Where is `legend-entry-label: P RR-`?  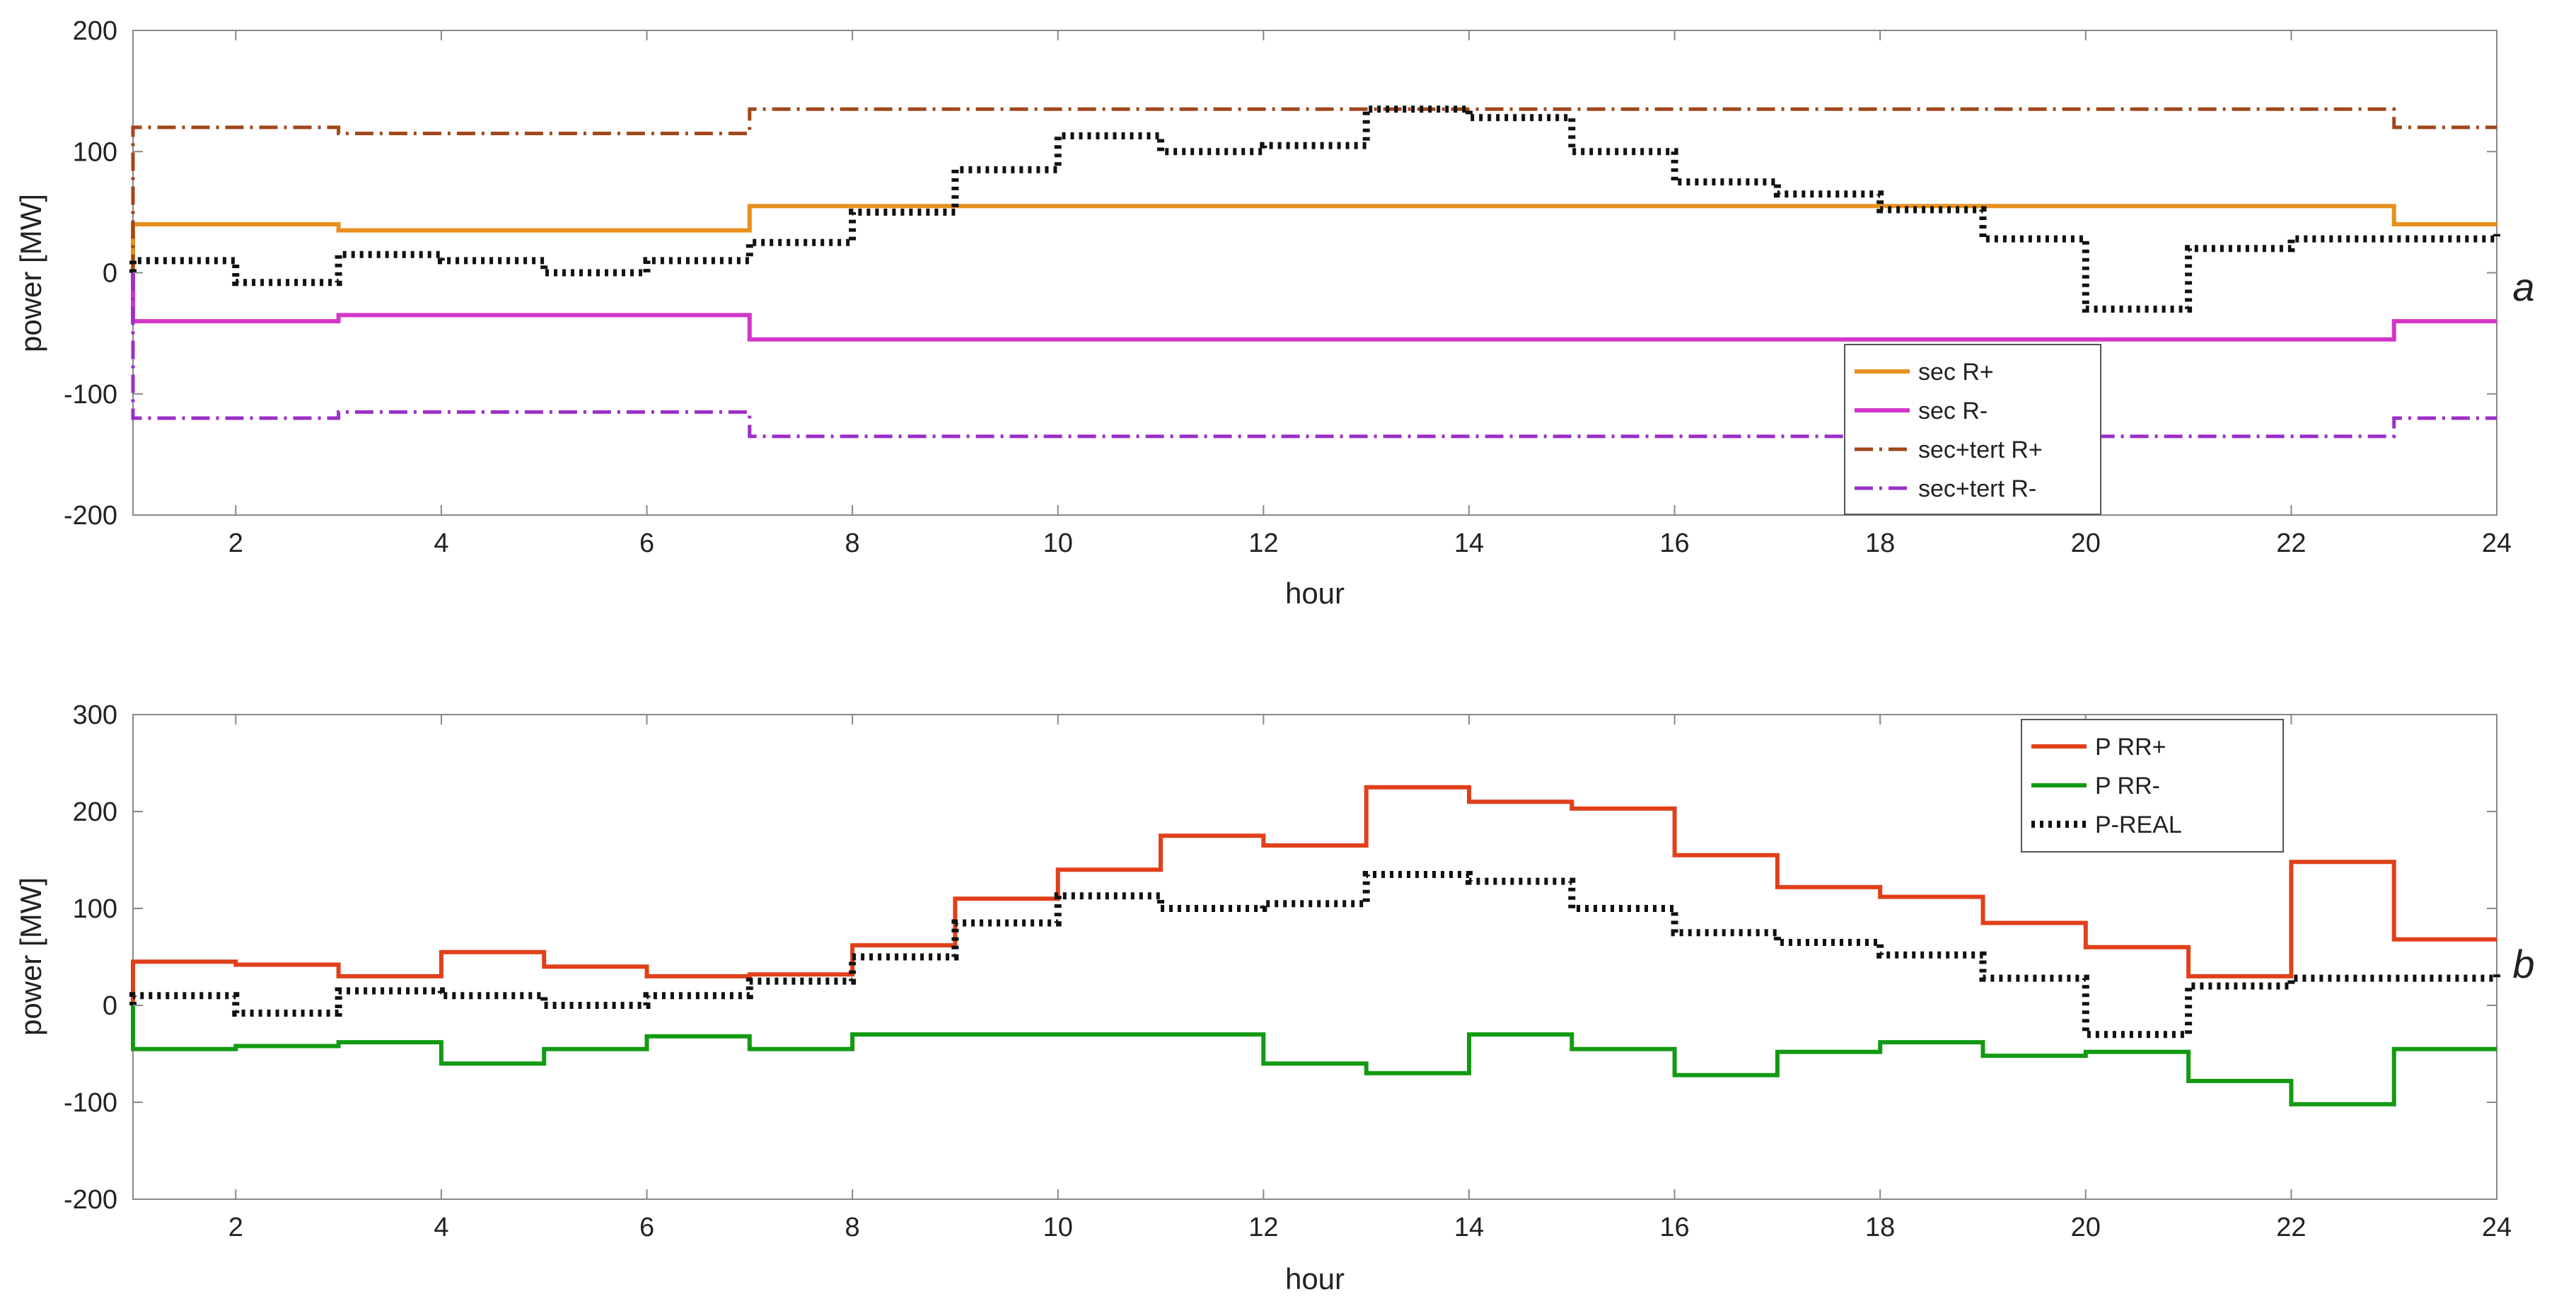 legend-entry-label: P RR- is located at coordinates (2127, 786).